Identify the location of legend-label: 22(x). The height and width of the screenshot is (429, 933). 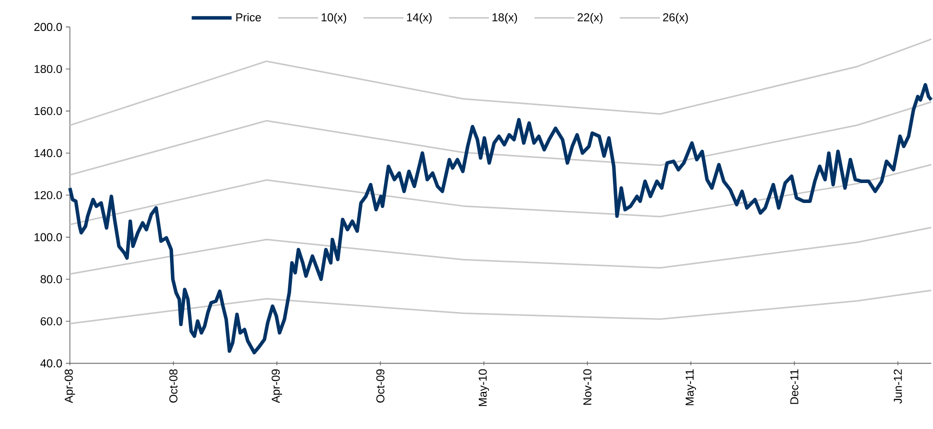
(590, 18).